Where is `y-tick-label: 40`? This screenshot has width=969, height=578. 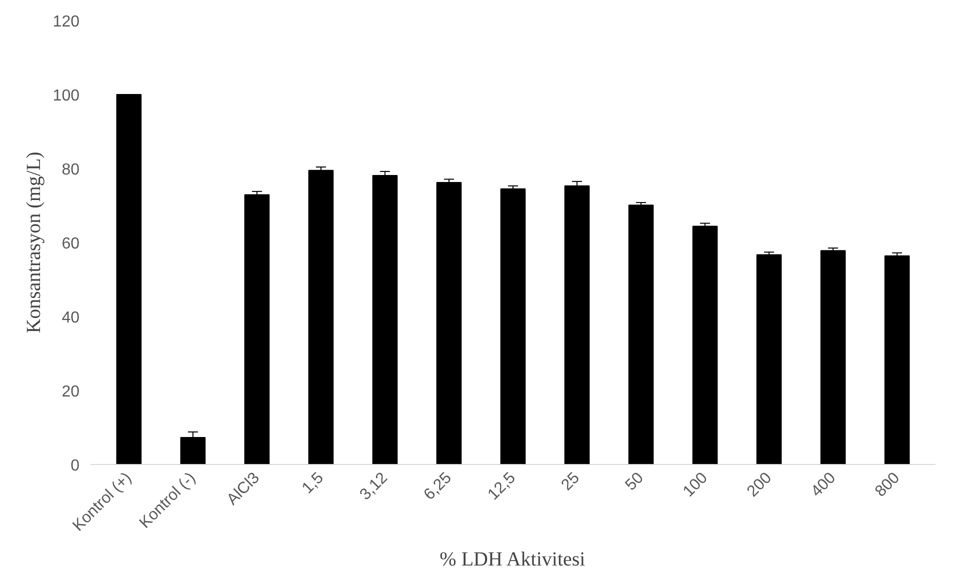
y-tick-label: 40 is located at coordinates (71, 318).